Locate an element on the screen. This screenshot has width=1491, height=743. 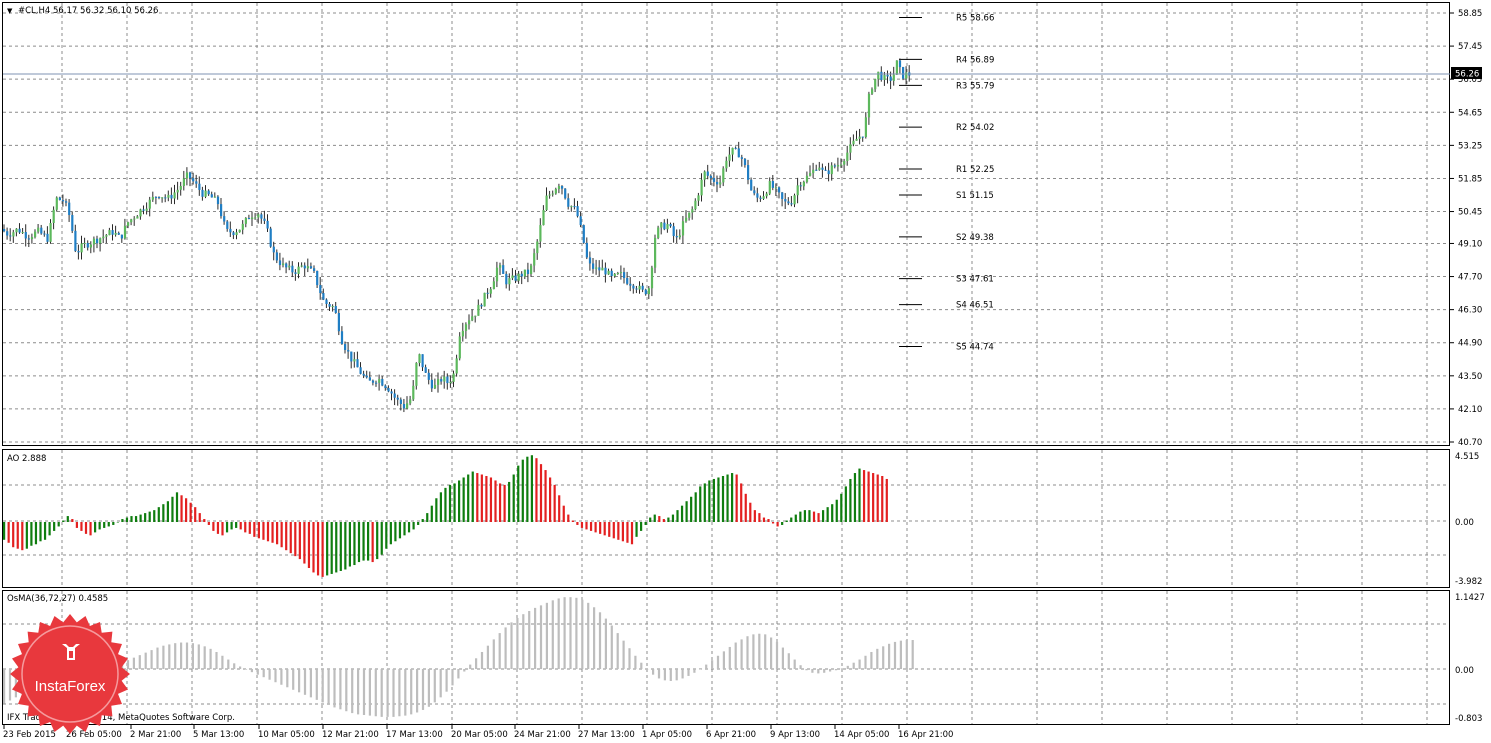
price-scale-label: 58.85 is located at coordinates (1470, 14).